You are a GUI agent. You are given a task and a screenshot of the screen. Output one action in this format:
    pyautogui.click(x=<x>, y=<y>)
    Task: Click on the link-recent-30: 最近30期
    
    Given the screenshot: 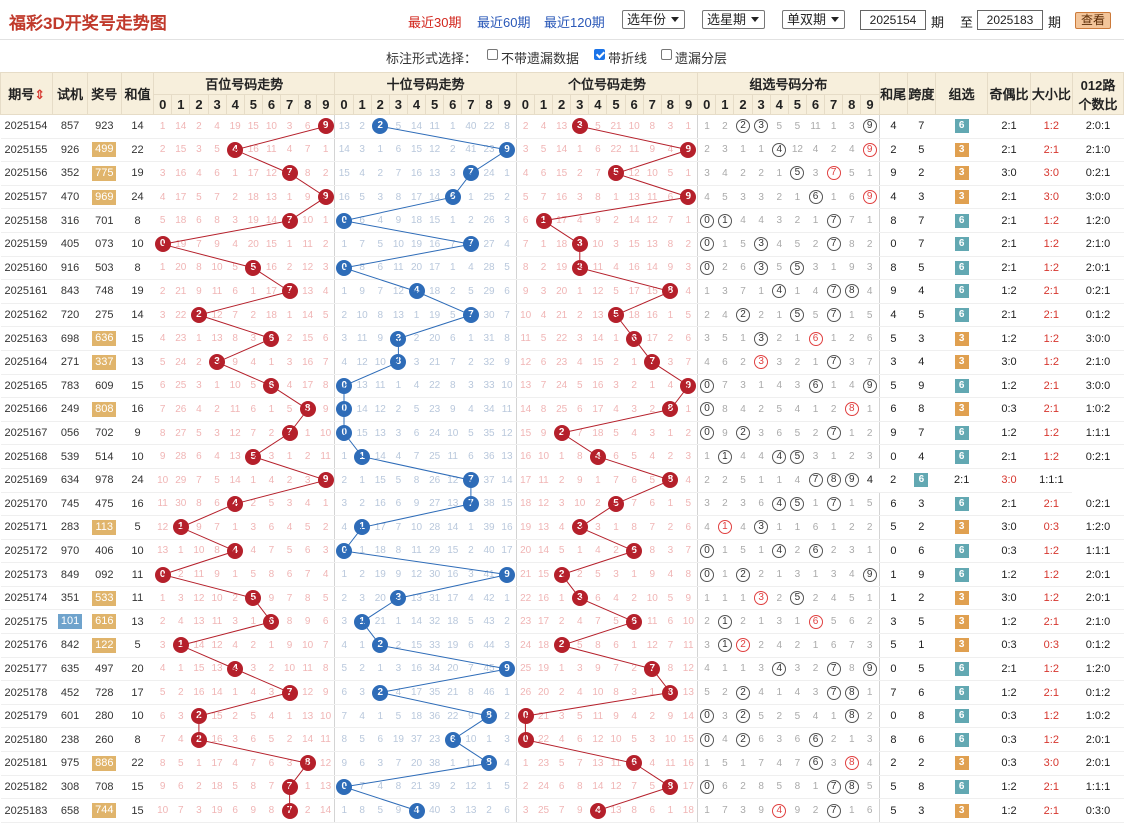 What is the action you would take?
    pyautogui.click(x=435, y=22)
    